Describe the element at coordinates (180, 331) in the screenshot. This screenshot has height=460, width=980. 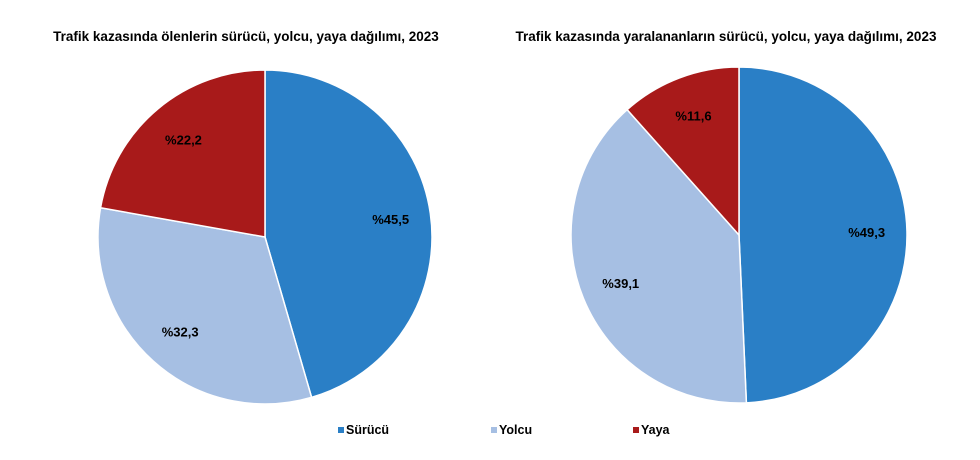
I see `data-label: %32,3` at that location.